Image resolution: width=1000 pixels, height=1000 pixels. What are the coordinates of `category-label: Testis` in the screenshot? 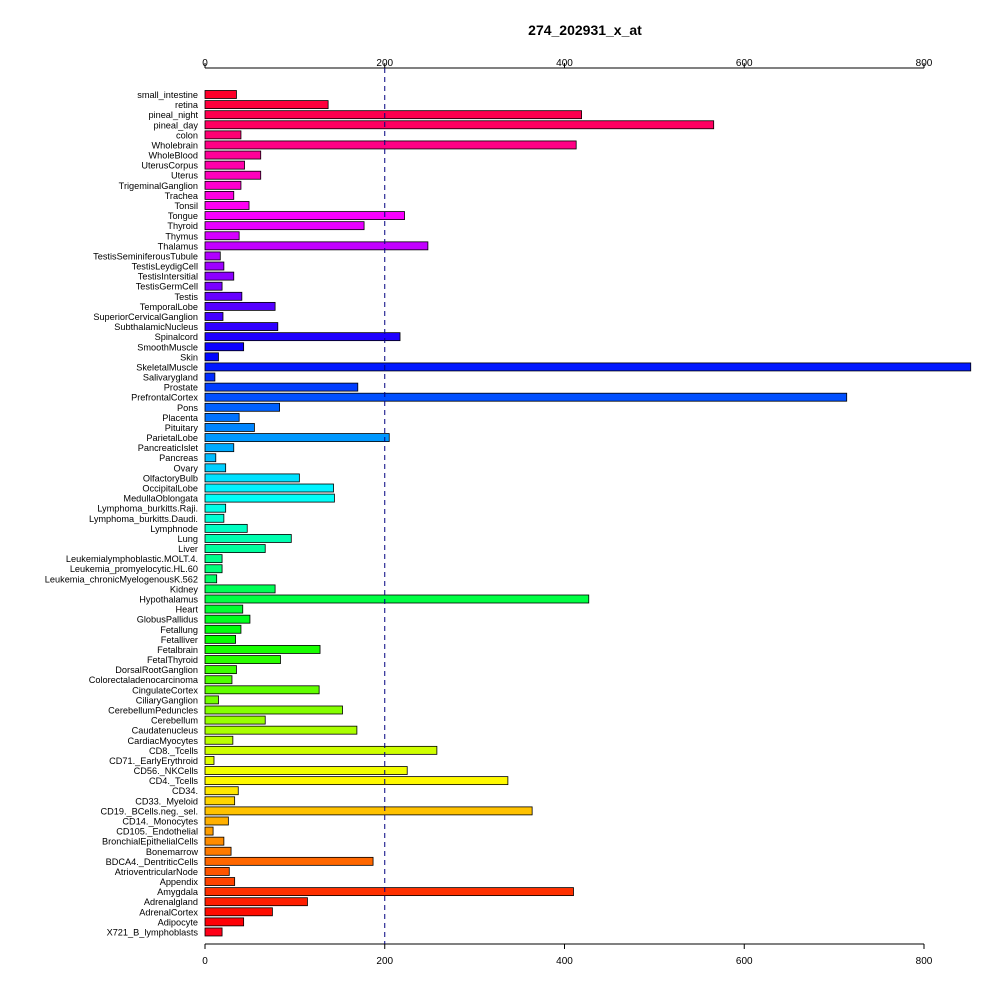 It's located at (187, 297).